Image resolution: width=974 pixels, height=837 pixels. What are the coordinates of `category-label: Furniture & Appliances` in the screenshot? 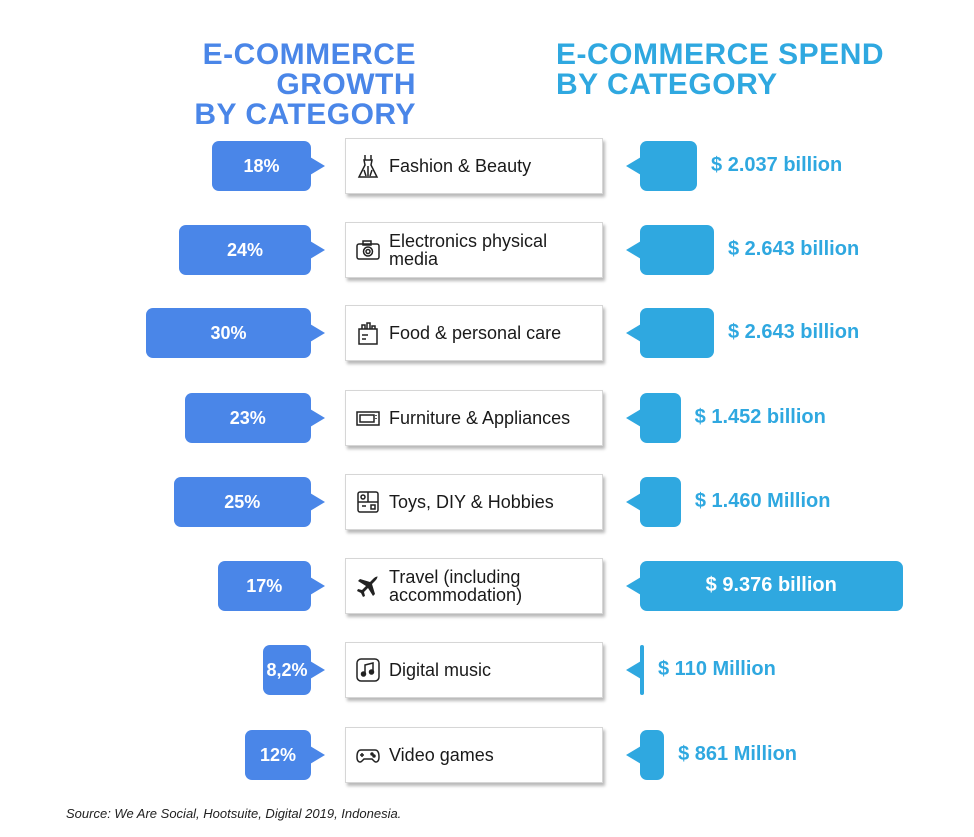 It's located at (480, 418).